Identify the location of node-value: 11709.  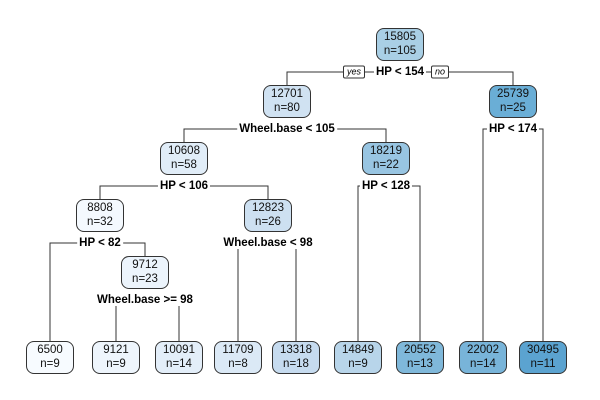
(238, 350).